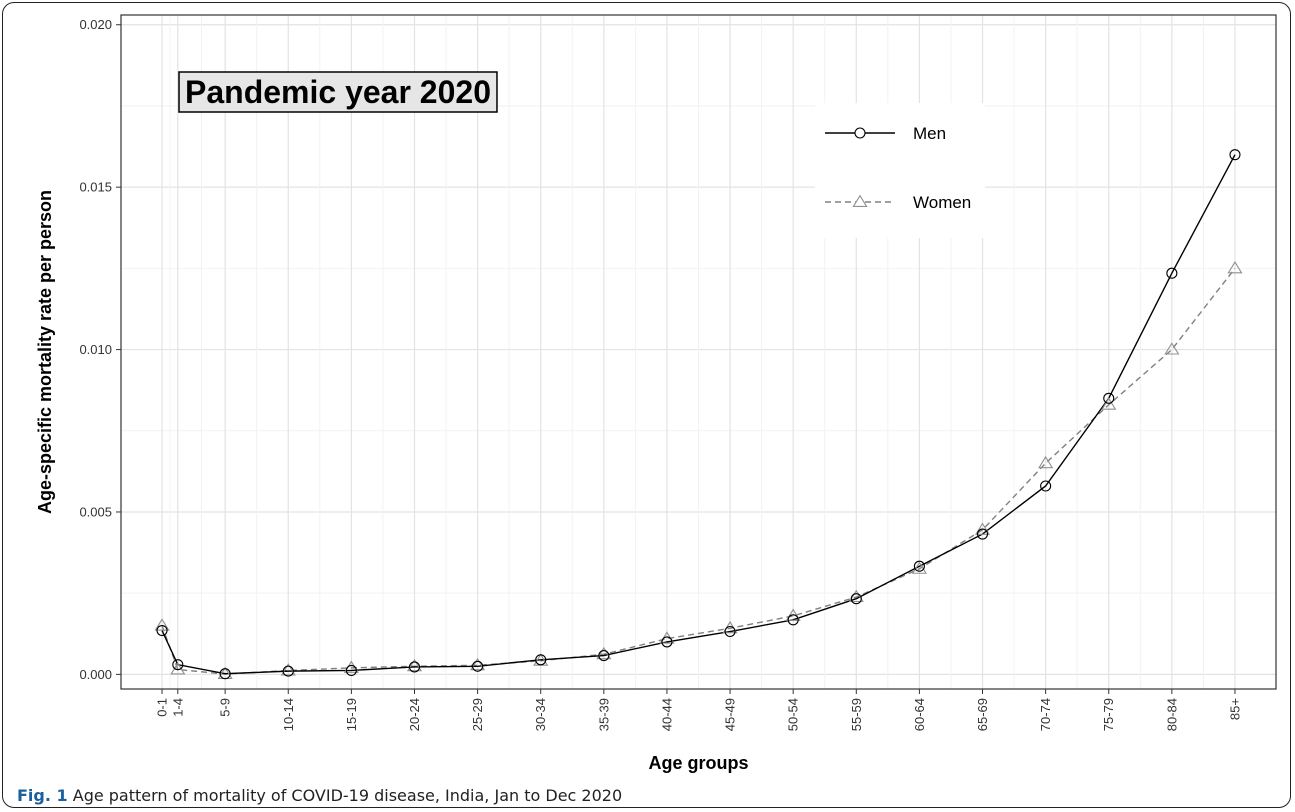 The image size is (1295, 812). What do you see at coordinates (95, 349) in the screenshot?
I see `y-tick-label: 0.010` at bounding box center [95, 349].